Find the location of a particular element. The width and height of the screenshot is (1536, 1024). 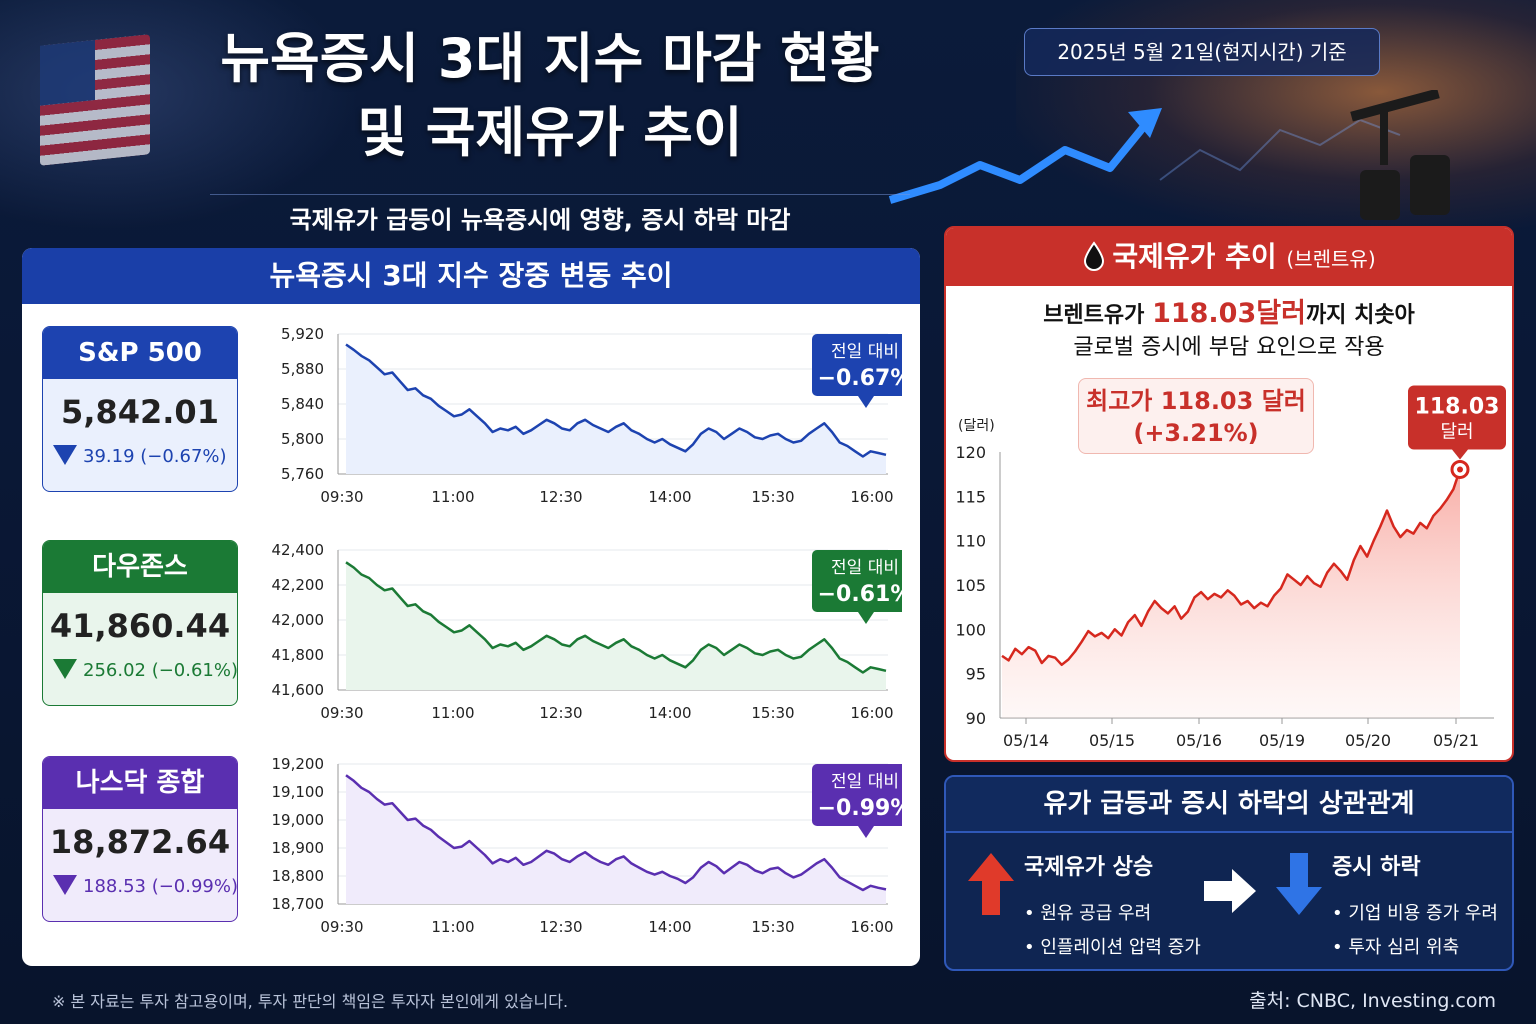

correlation-title: 유가 급등과 증시 하락의 상관관계 is located at coordinates (1229, 805).